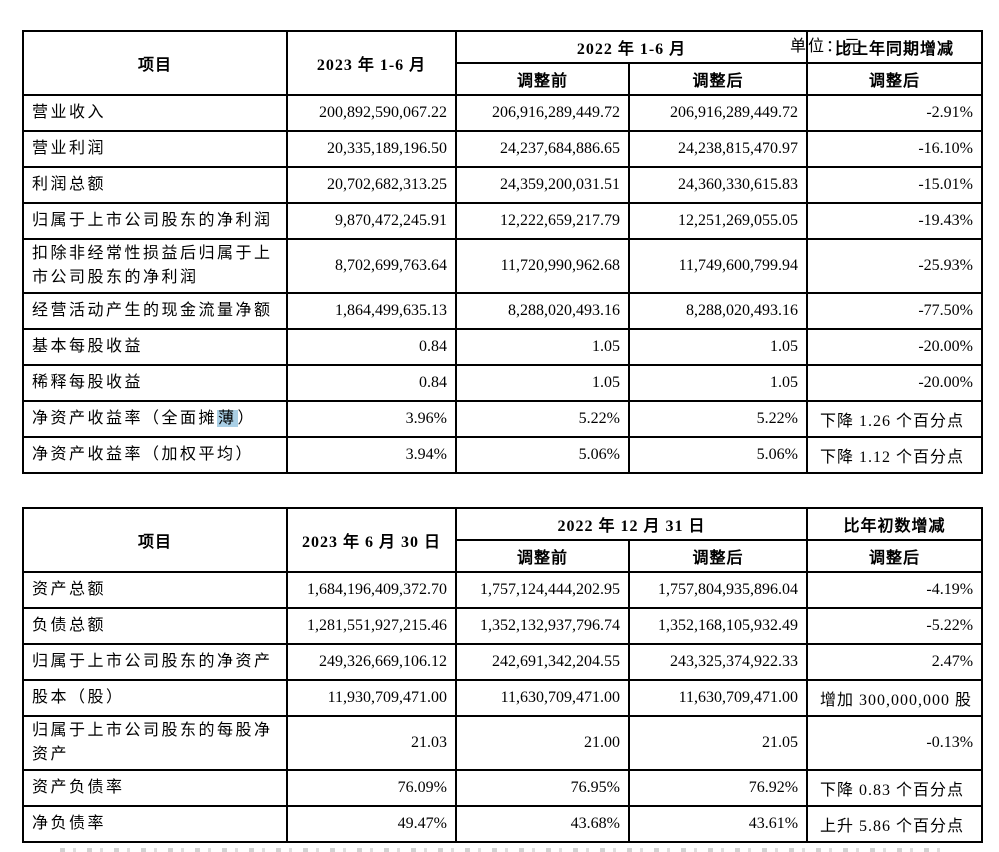 This screenshot has height=852, width=999. Describe the element at coordinates (371, 743) in the screenshot. I see `value-current: 21.03` at that location.